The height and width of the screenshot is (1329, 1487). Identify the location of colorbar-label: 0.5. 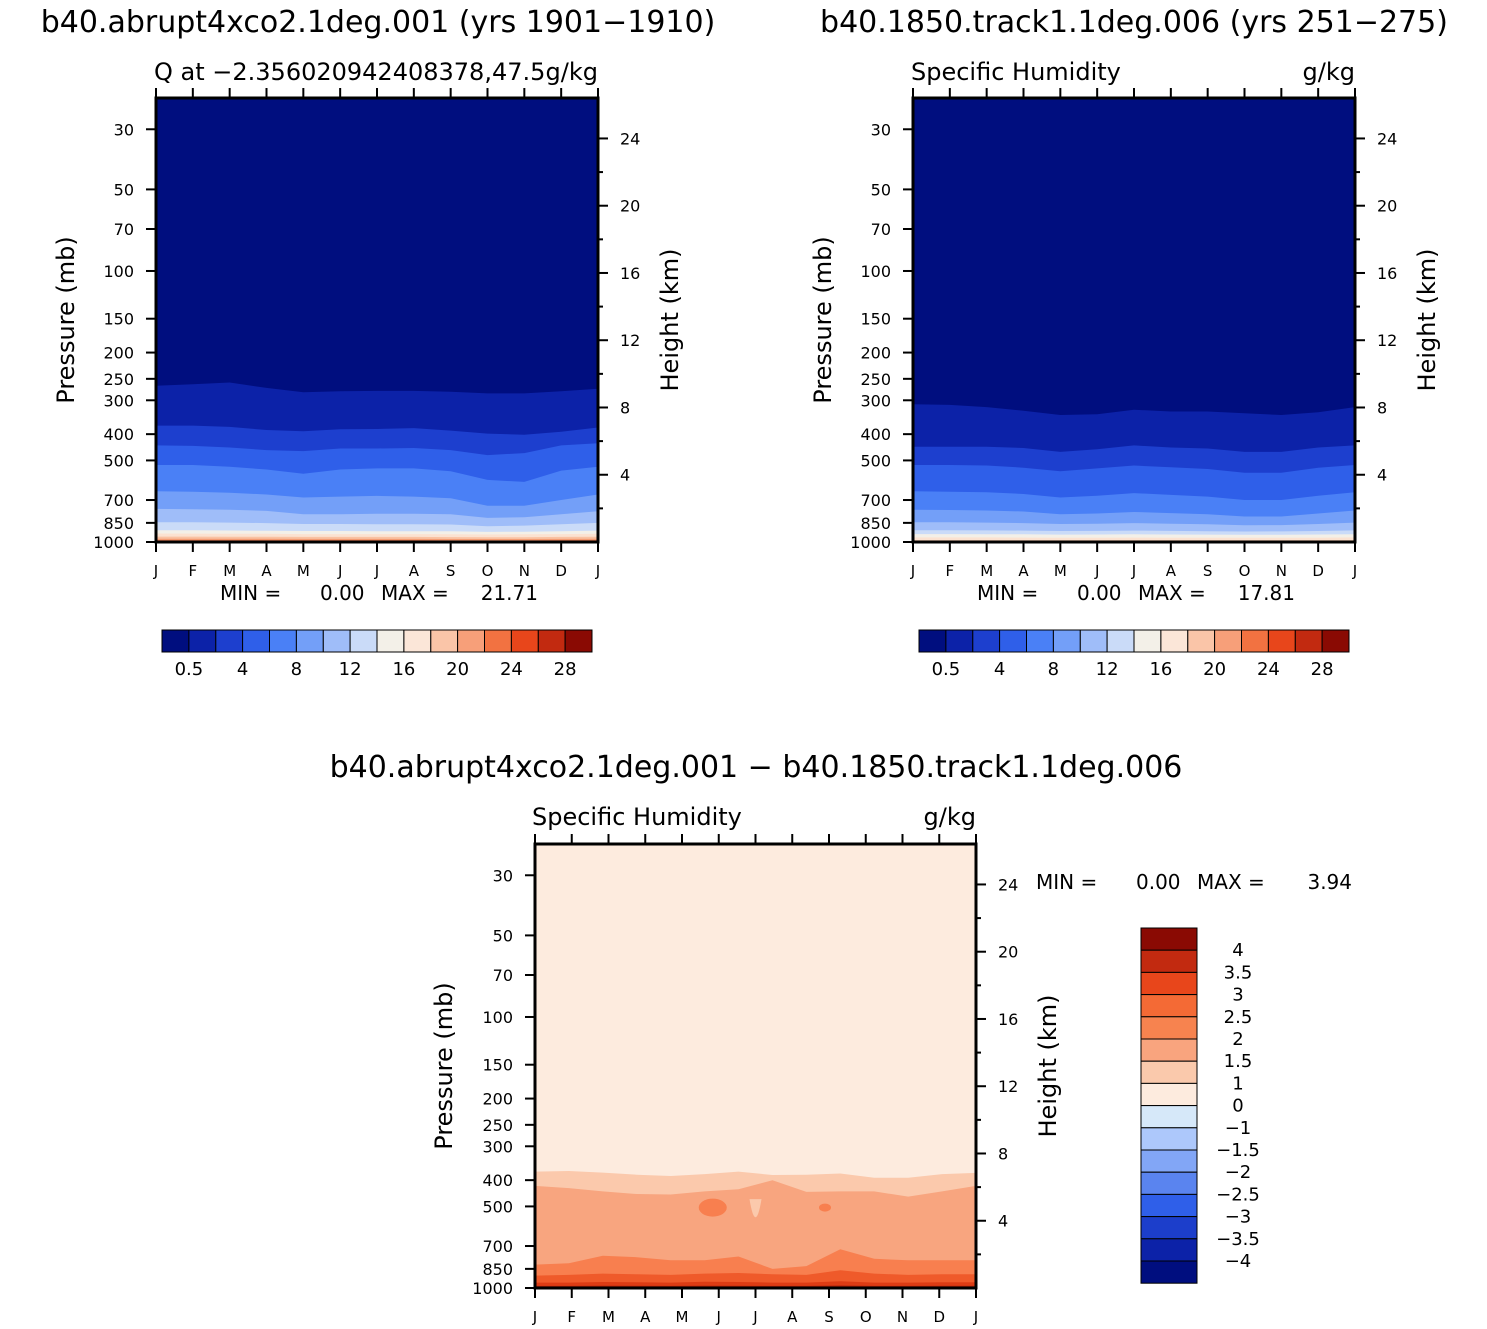
(189, 669).